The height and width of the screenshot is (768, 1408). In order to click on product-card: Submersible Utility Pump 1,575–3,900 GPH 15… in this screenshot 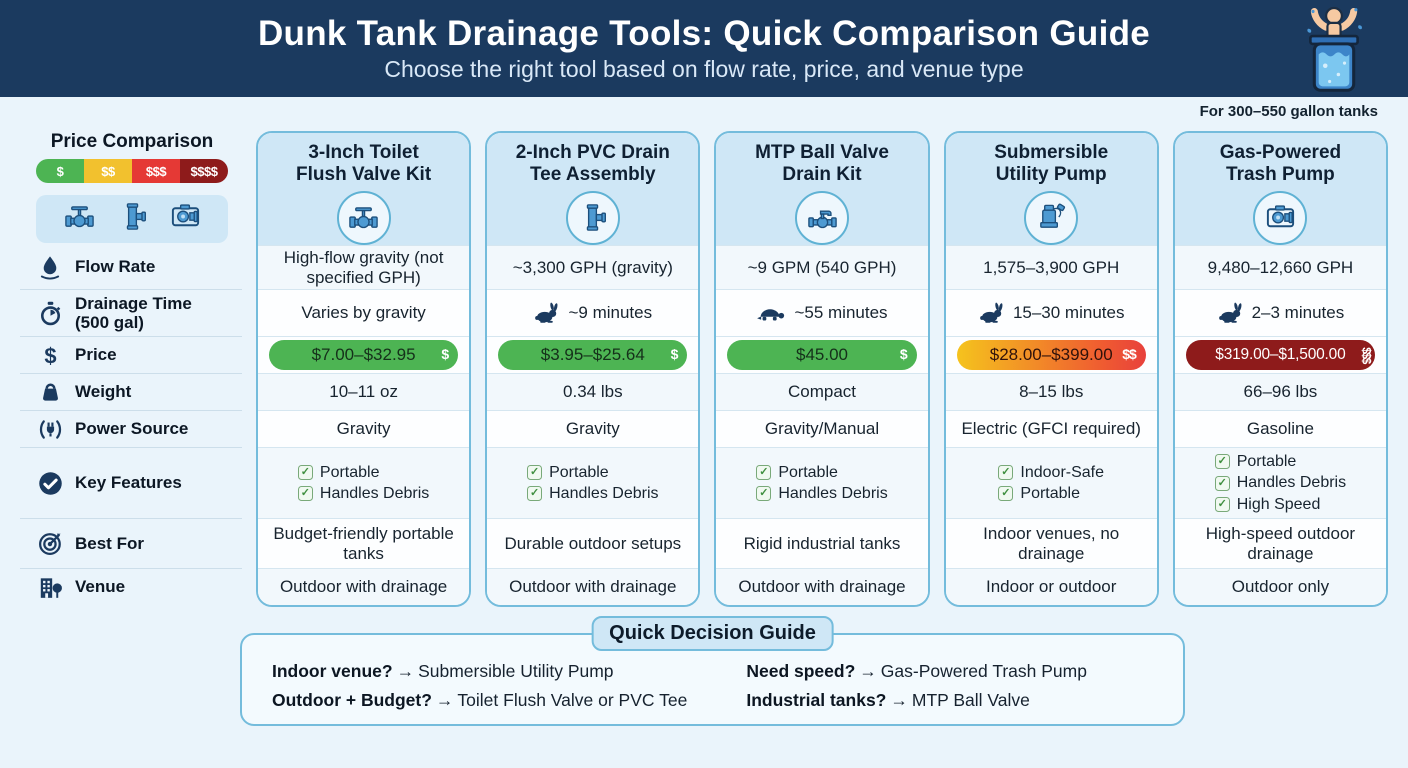, I will do `click(1051, 369)`.